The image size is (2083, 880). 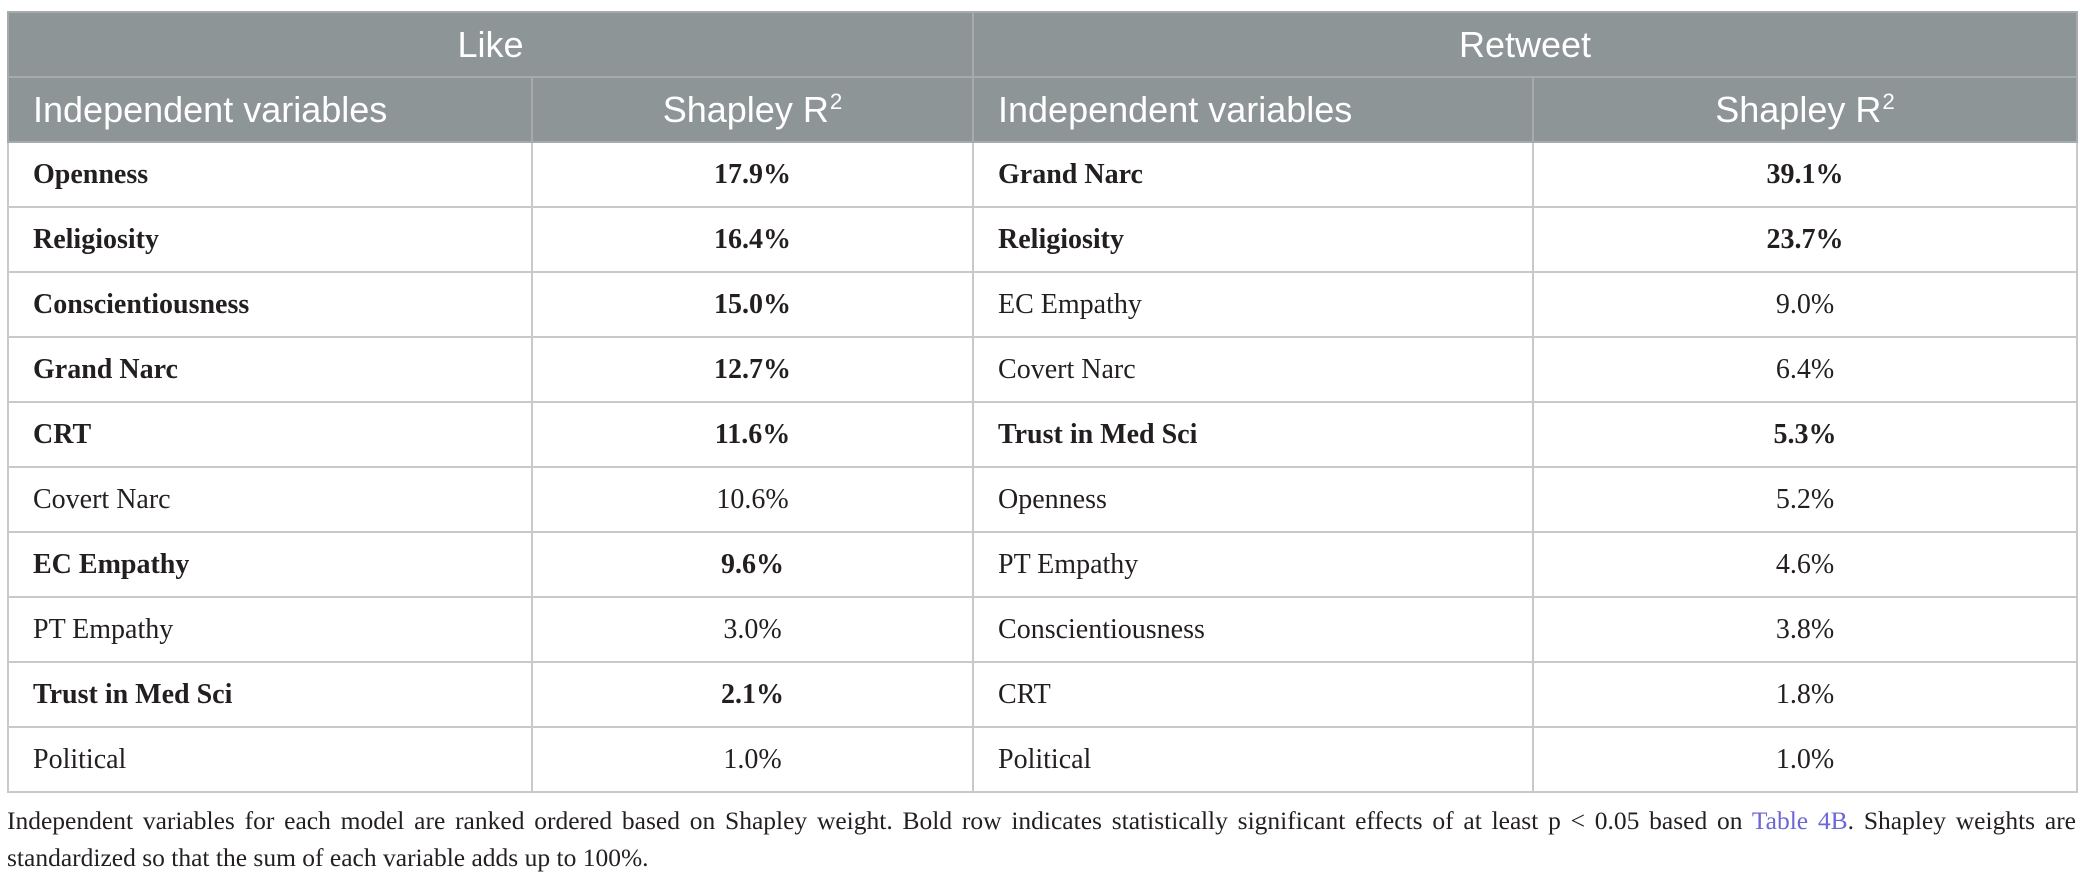 What do you see at coordinates (1805, 369) in the screenshot?
I see `retweet-shapley-cell: 6.4%` at bounding box center [1805, 369].